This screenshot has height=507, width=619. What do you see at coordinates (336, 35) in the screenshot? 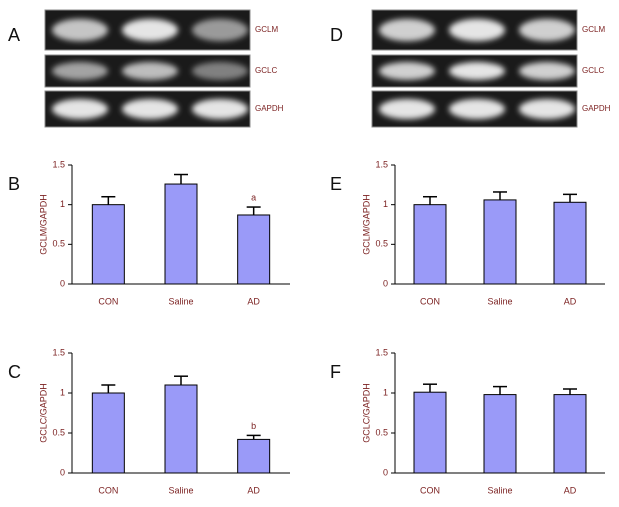
I see `panel-label: D` at bounding box center [336, 35].